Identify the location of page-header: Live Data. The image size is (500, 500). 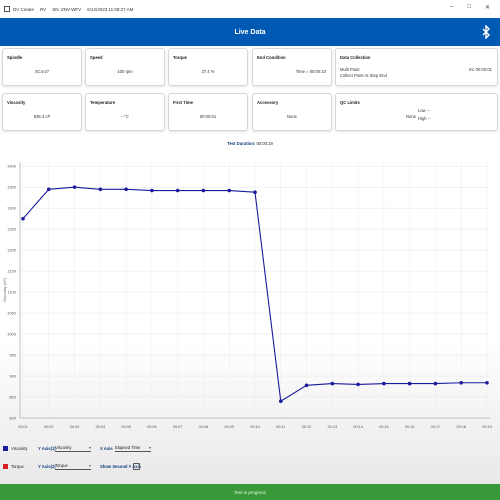
(250, 32).